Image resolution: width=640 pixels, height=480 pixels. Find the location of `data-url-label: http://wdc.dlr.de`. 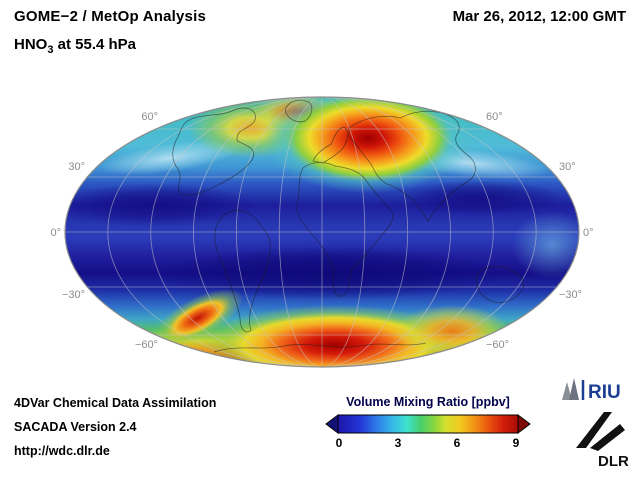

data-url-label: http://wdc.dlr.de is located at coordinates (62, 451).